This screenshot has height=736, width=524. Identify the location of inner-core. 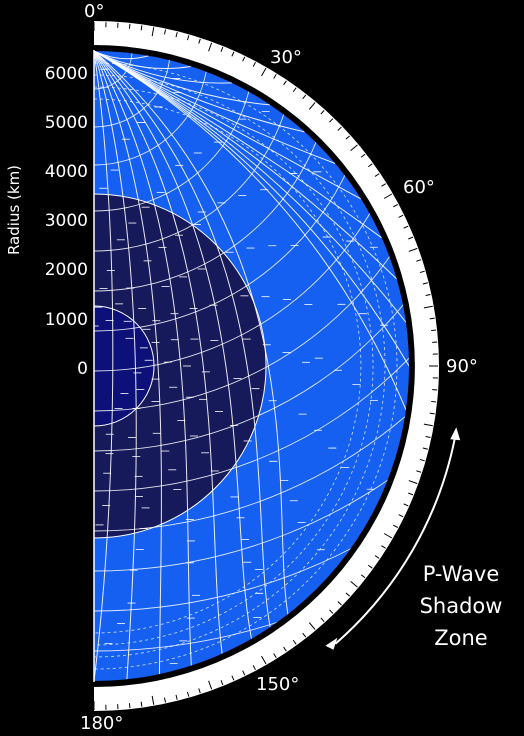
(124, 366).